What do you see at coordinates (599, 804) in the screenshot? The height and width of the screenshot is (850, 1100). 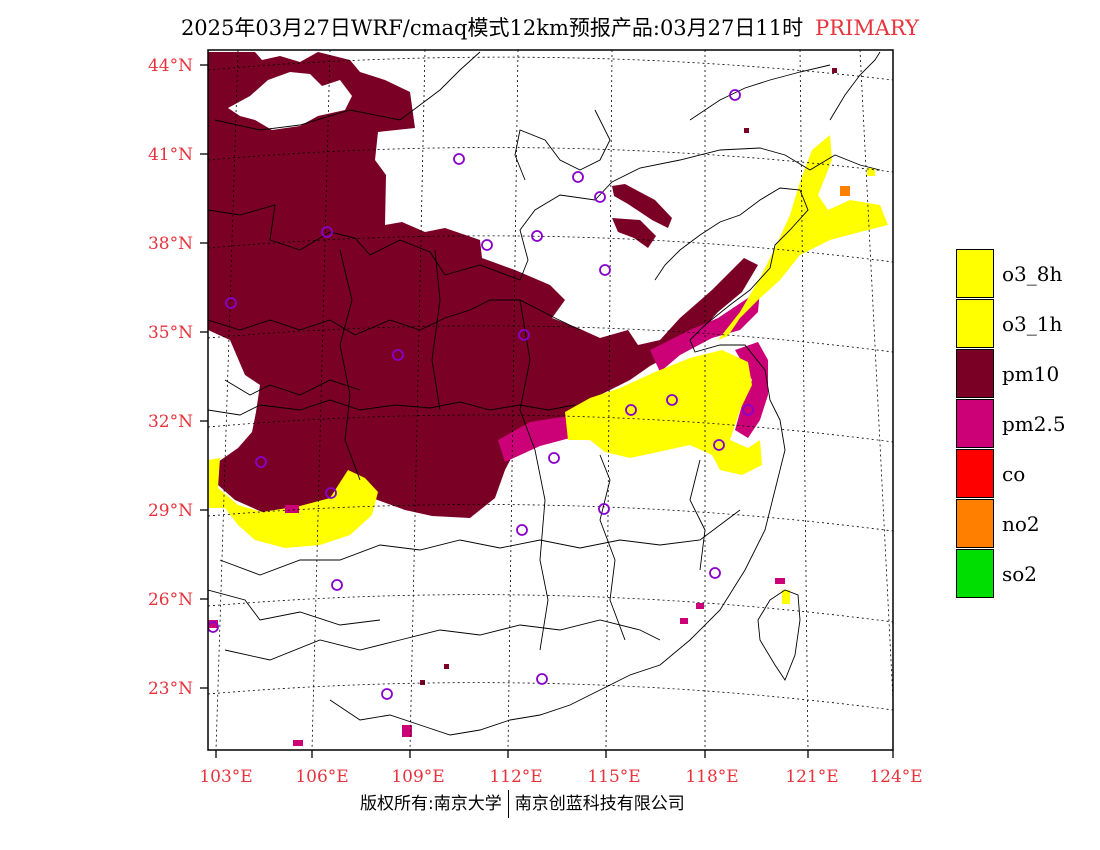 I see `copyright-right: 南京创蓝科技有限公司` at bounding box center [599, 804].